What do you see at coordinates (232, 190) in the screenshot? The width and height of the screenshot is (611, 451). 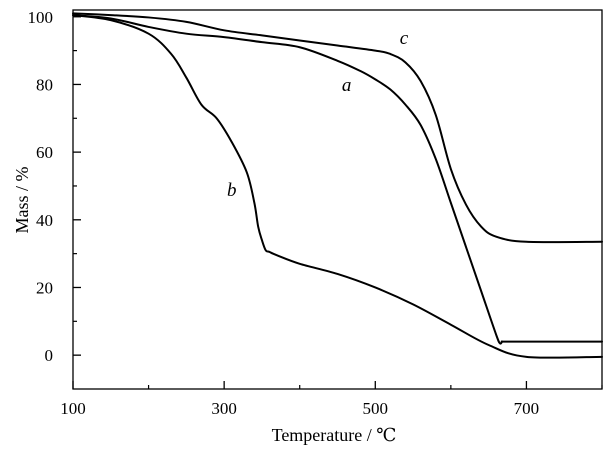 I see `curve-label-b: b` at bounding box center [232, 190].